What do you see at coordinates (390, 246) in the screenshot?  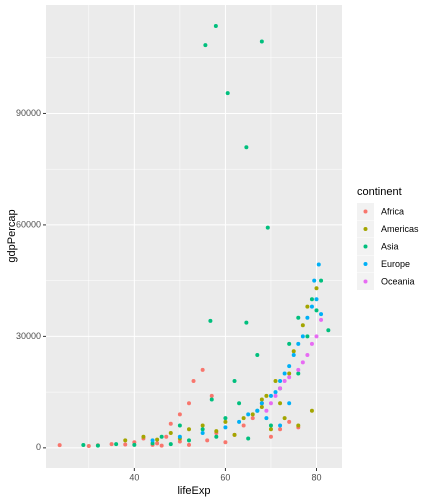 I see `legend-label: Asia` at bounding box center [390, 246].